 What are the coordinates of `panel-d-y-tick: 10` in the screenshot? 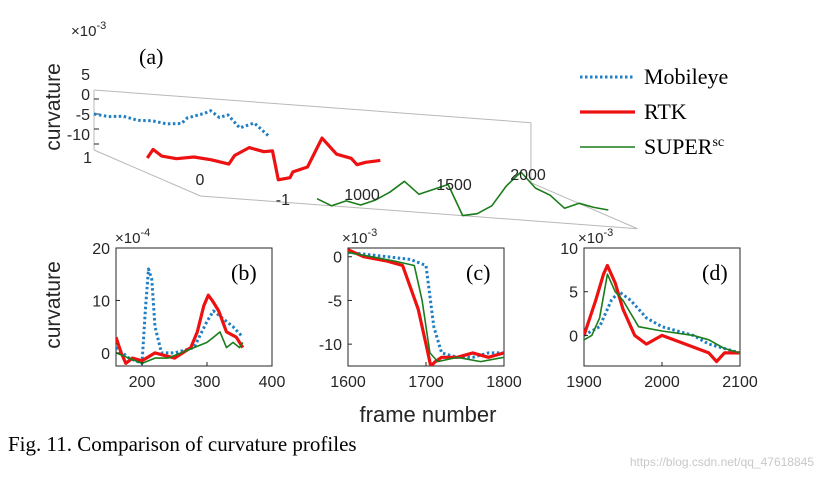 It's located at (569, 249).